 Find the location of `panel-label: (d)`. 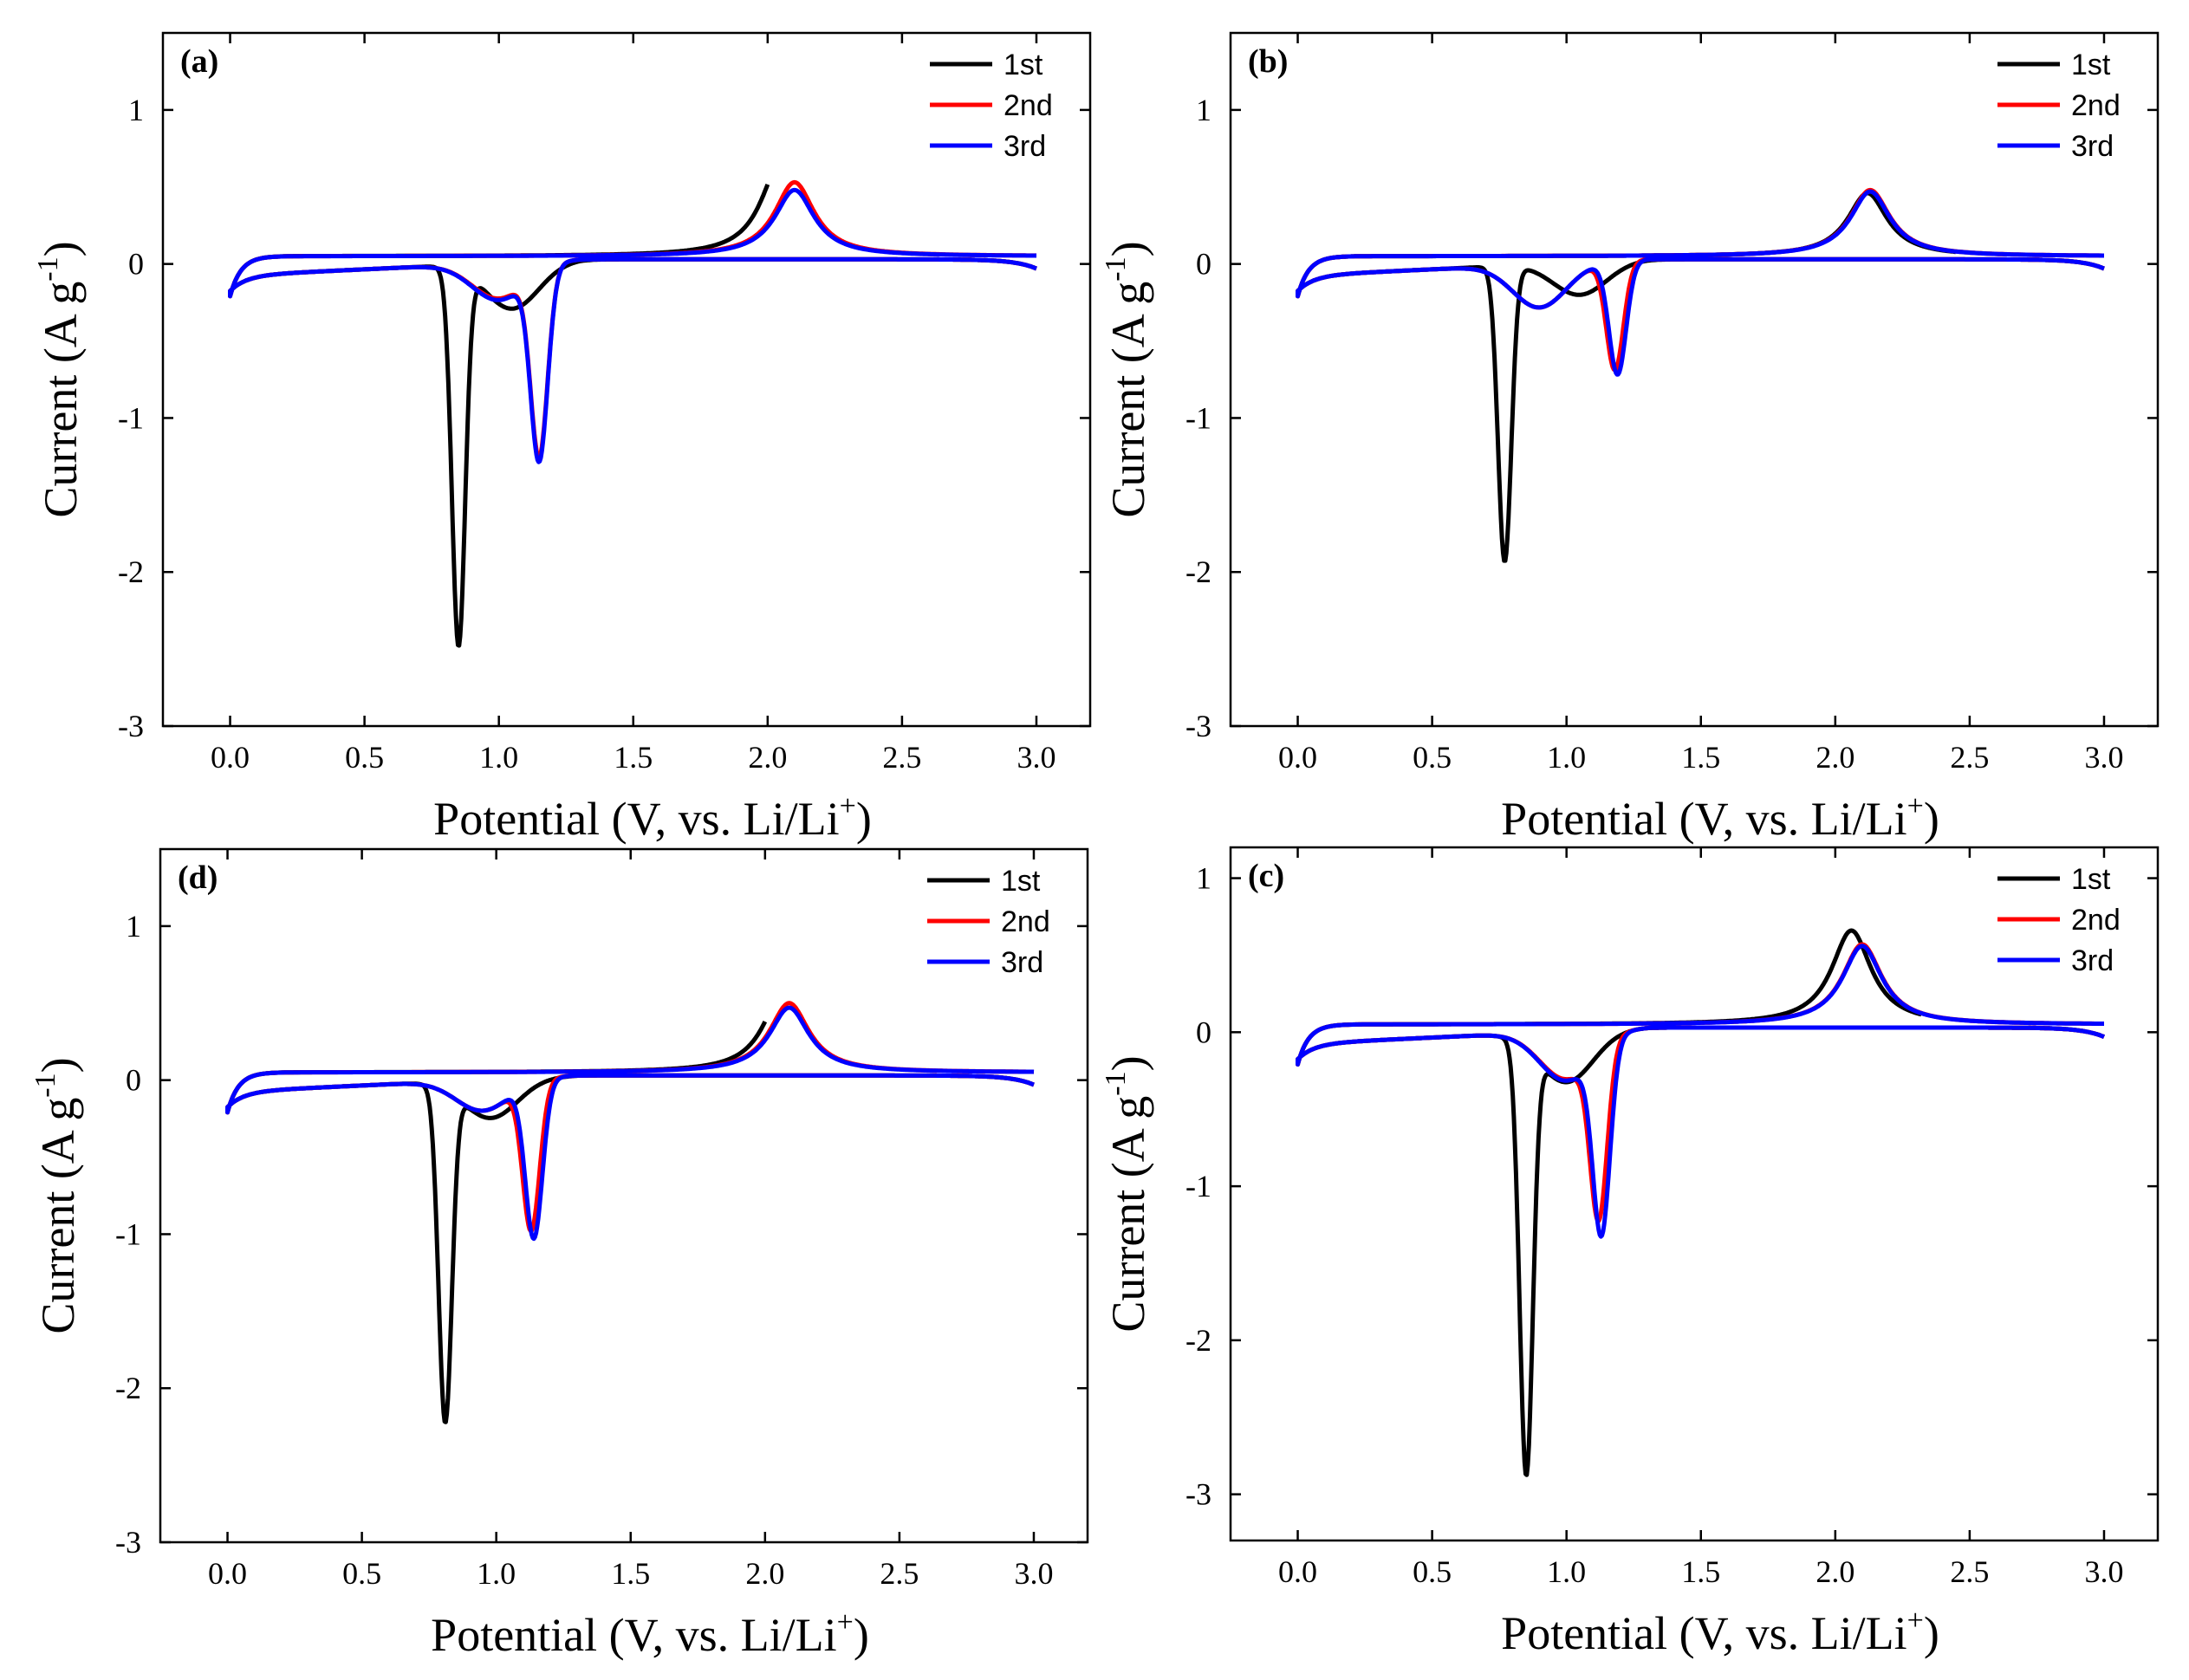

panel-label: (d) is located at coordinates (198, 877).